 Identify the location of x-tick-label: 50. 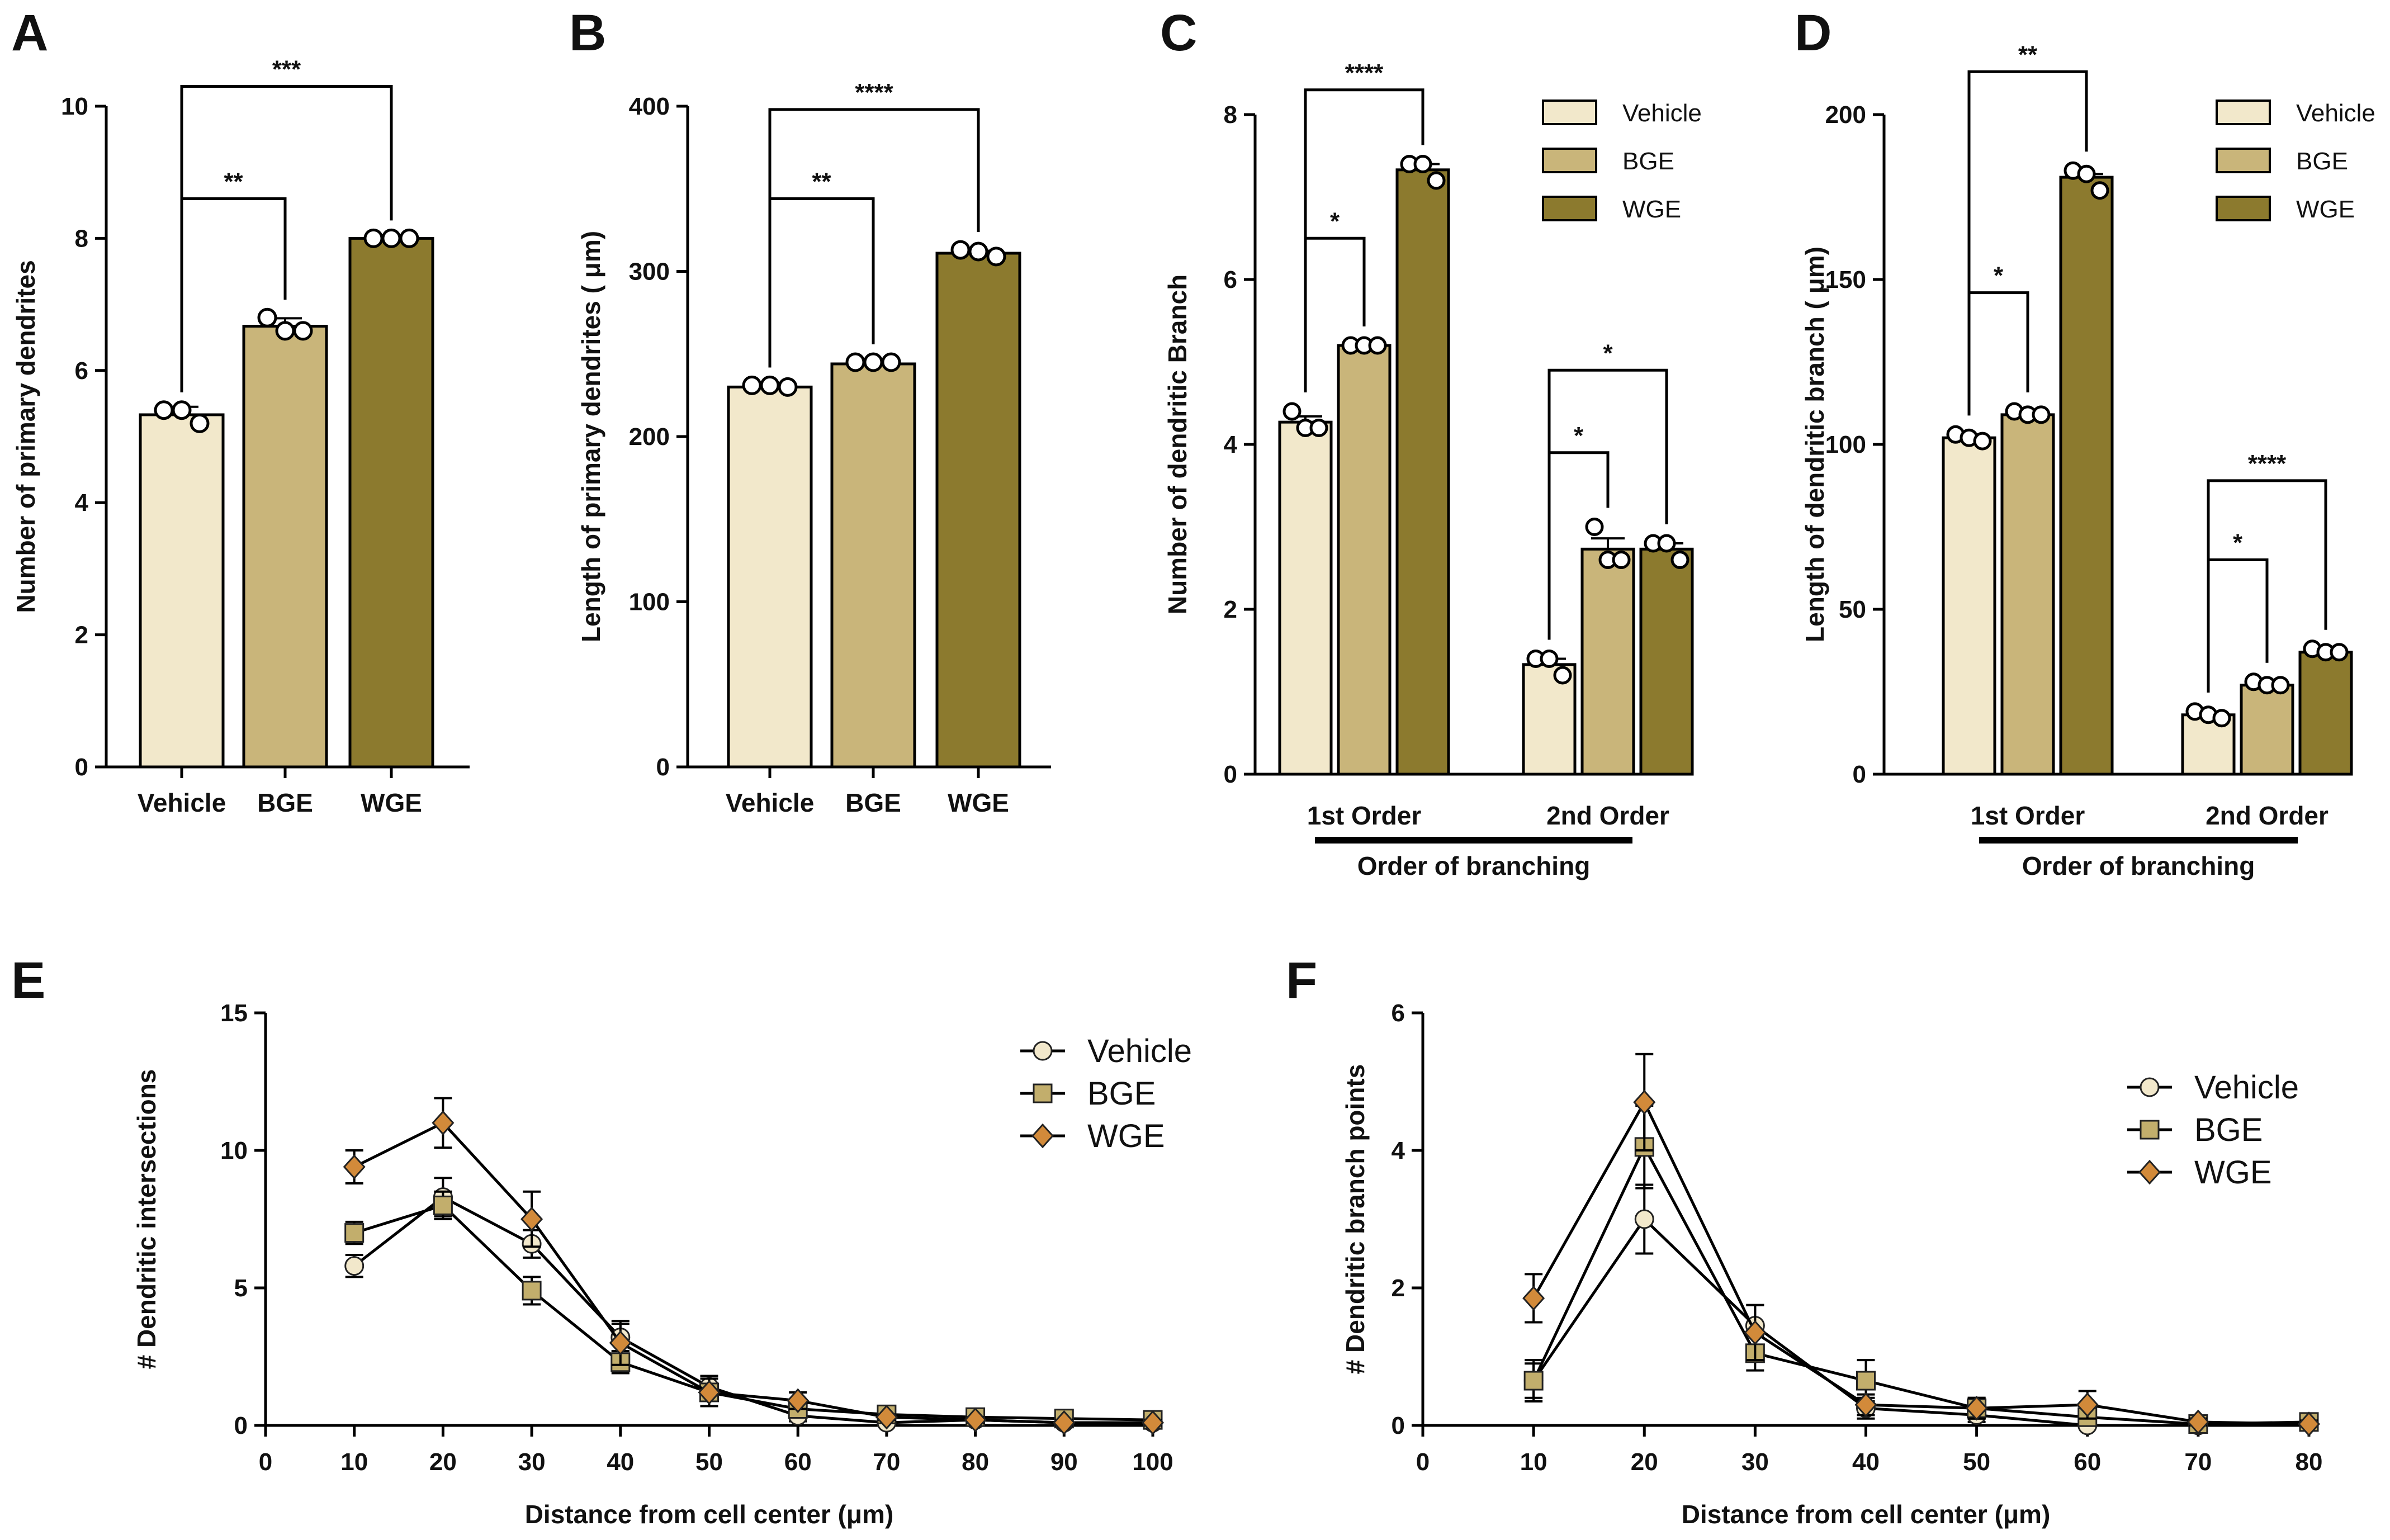
(1977, 1462).